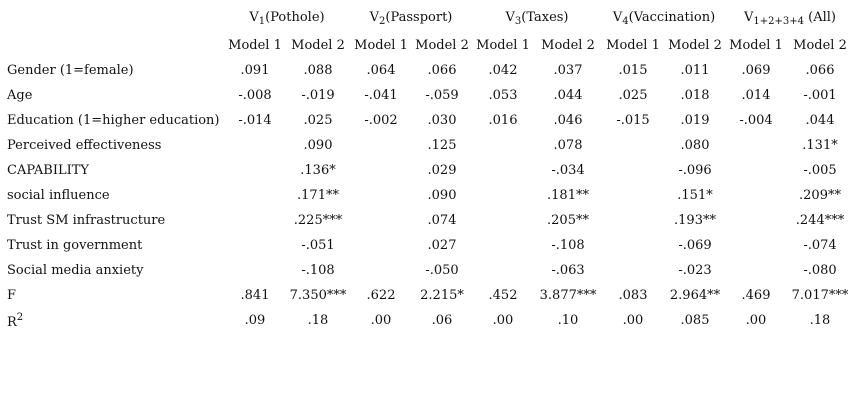 This screenshot has width=863, height=413. I want to click on table-row: R2 .09 .18 .00 .06 .00 .10 .00 .085 .00 .18, so click(429, 320).